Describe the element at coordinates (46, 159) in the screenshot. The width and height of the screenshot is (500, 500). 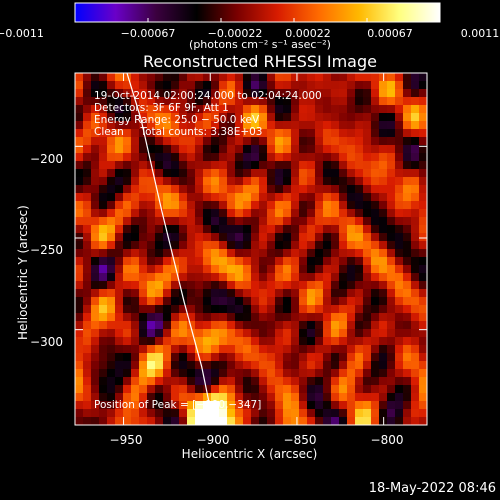
I see `y-tick-label: −200` at that location.